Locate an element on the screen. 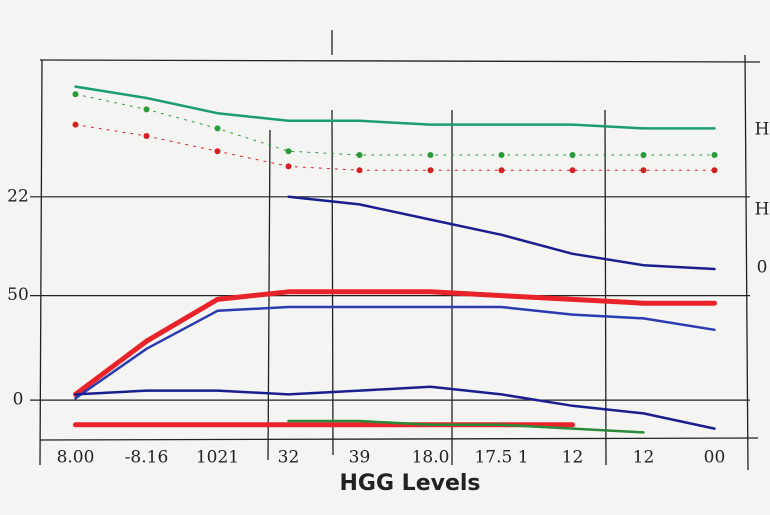 This screenshot has height=515, width=770. x-tick-label: 8.00 is located at coordinates (76, 458).